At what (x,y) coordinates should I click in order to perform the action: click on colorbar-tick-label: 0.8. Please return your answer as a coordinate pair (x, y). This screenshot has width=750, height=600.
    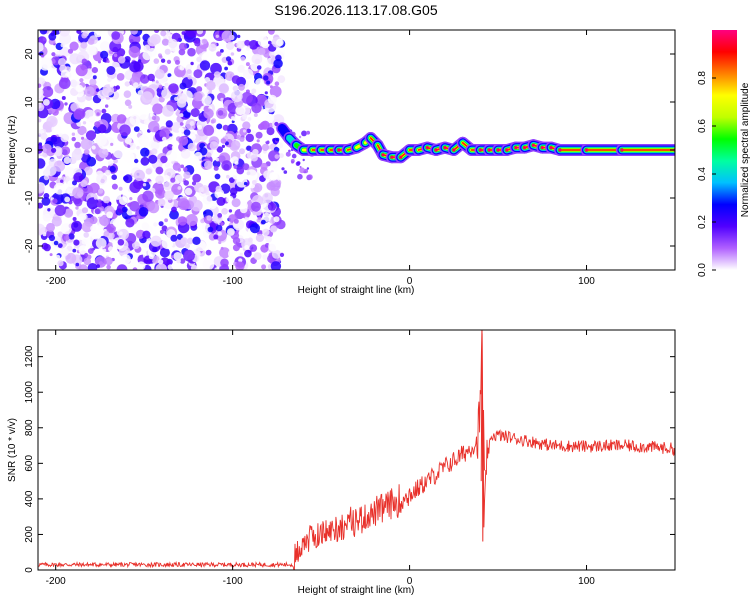
    Looking at the image, I should click on (702, 78).